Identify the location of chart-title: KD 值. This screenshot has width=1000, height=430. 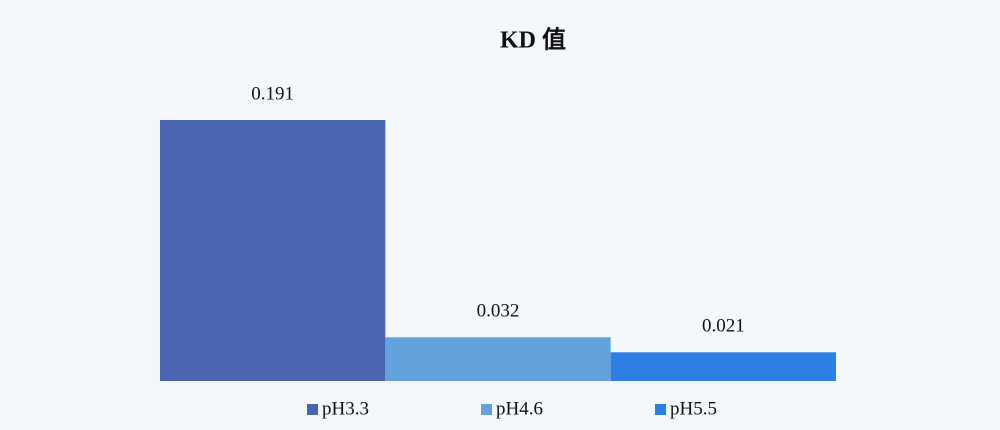
(533, 40).